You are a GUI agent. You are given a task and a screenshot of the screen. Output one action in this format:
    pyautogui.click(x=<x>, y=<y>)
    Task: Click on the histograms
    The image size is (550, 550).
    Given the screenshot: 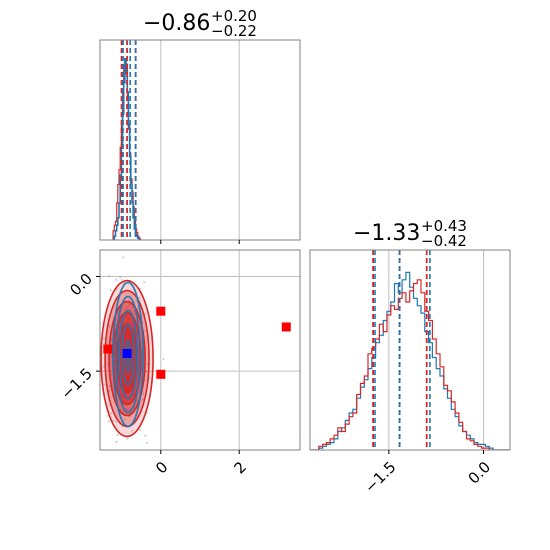 What is the action you would take?
    pyautogui.click(x=410, y=360)
    